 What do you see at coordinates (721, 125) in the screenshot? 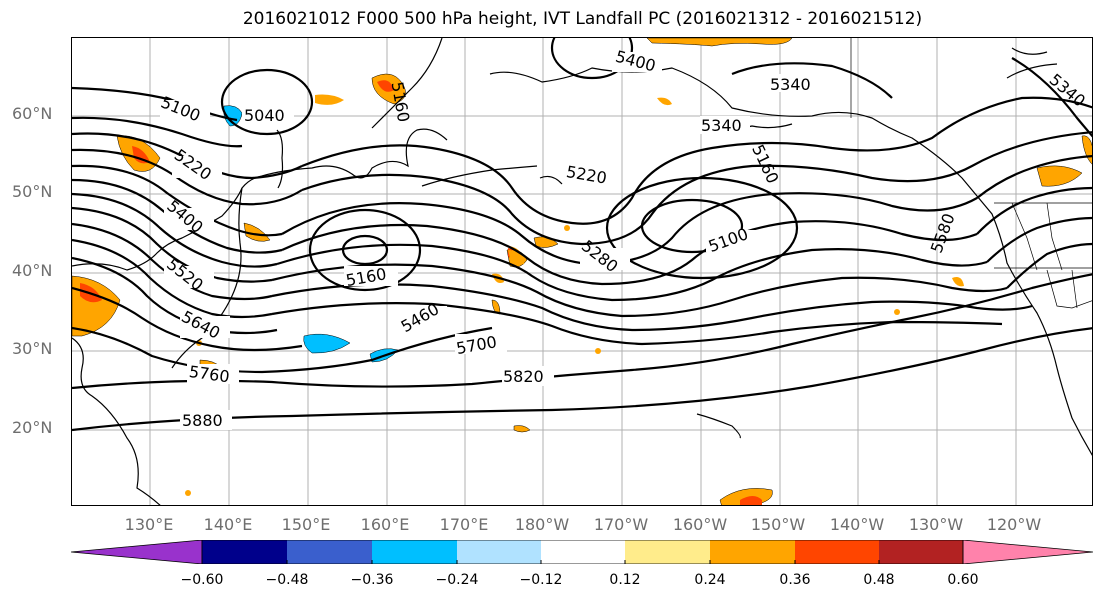
I see `contour-label: 5340` at bounding box center [721, 125].